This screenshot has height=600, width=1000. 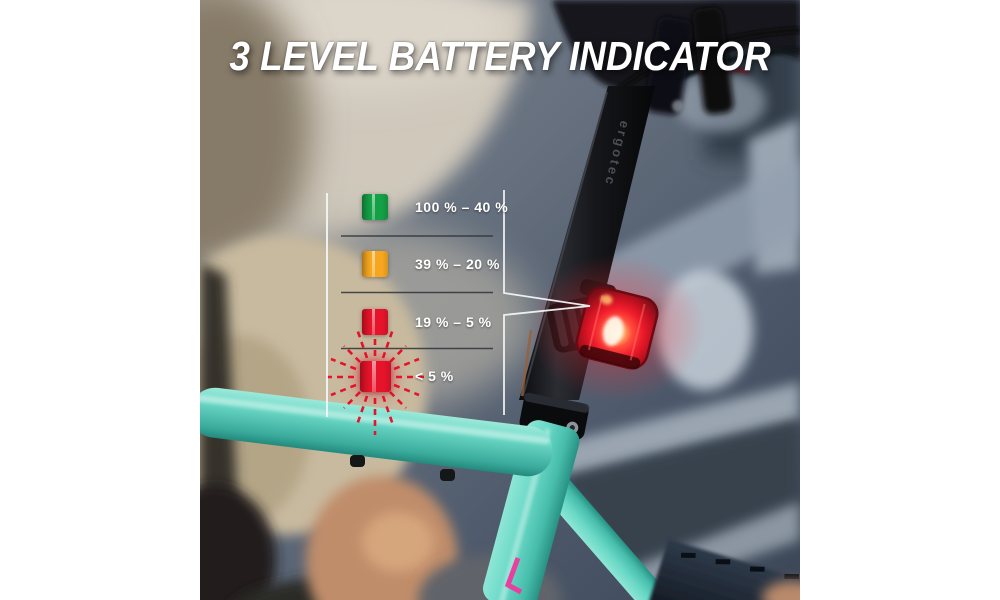 I want to click on ankle-skin, so click(x=781, y=590).